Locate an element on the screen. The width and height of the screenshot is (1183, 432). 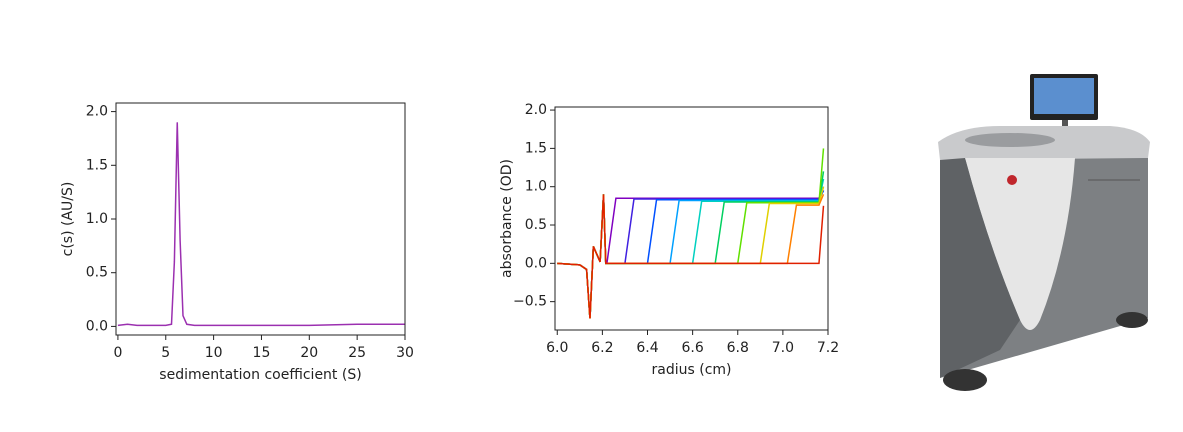
logo is located at coordinates (1012, 180).